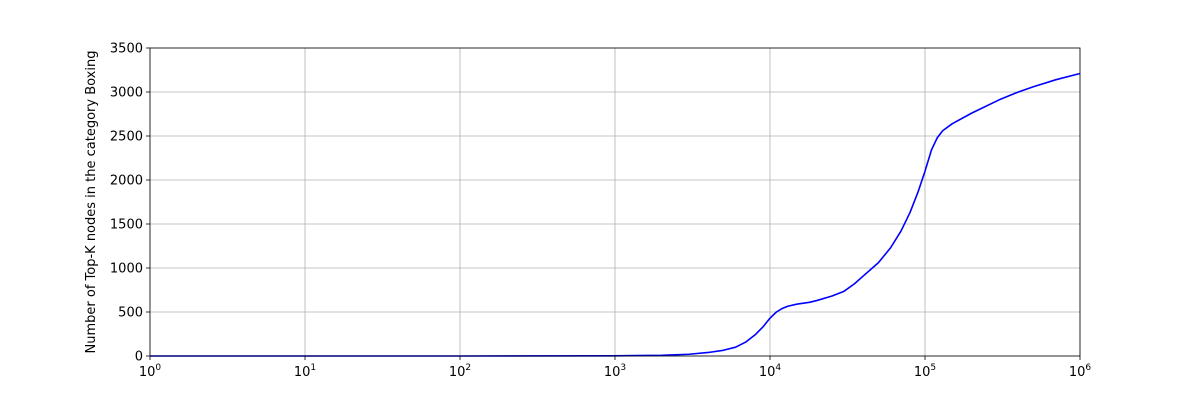 The image size is (1200, 400). I want to click on x-tick-label: 10², so click(460, 371).